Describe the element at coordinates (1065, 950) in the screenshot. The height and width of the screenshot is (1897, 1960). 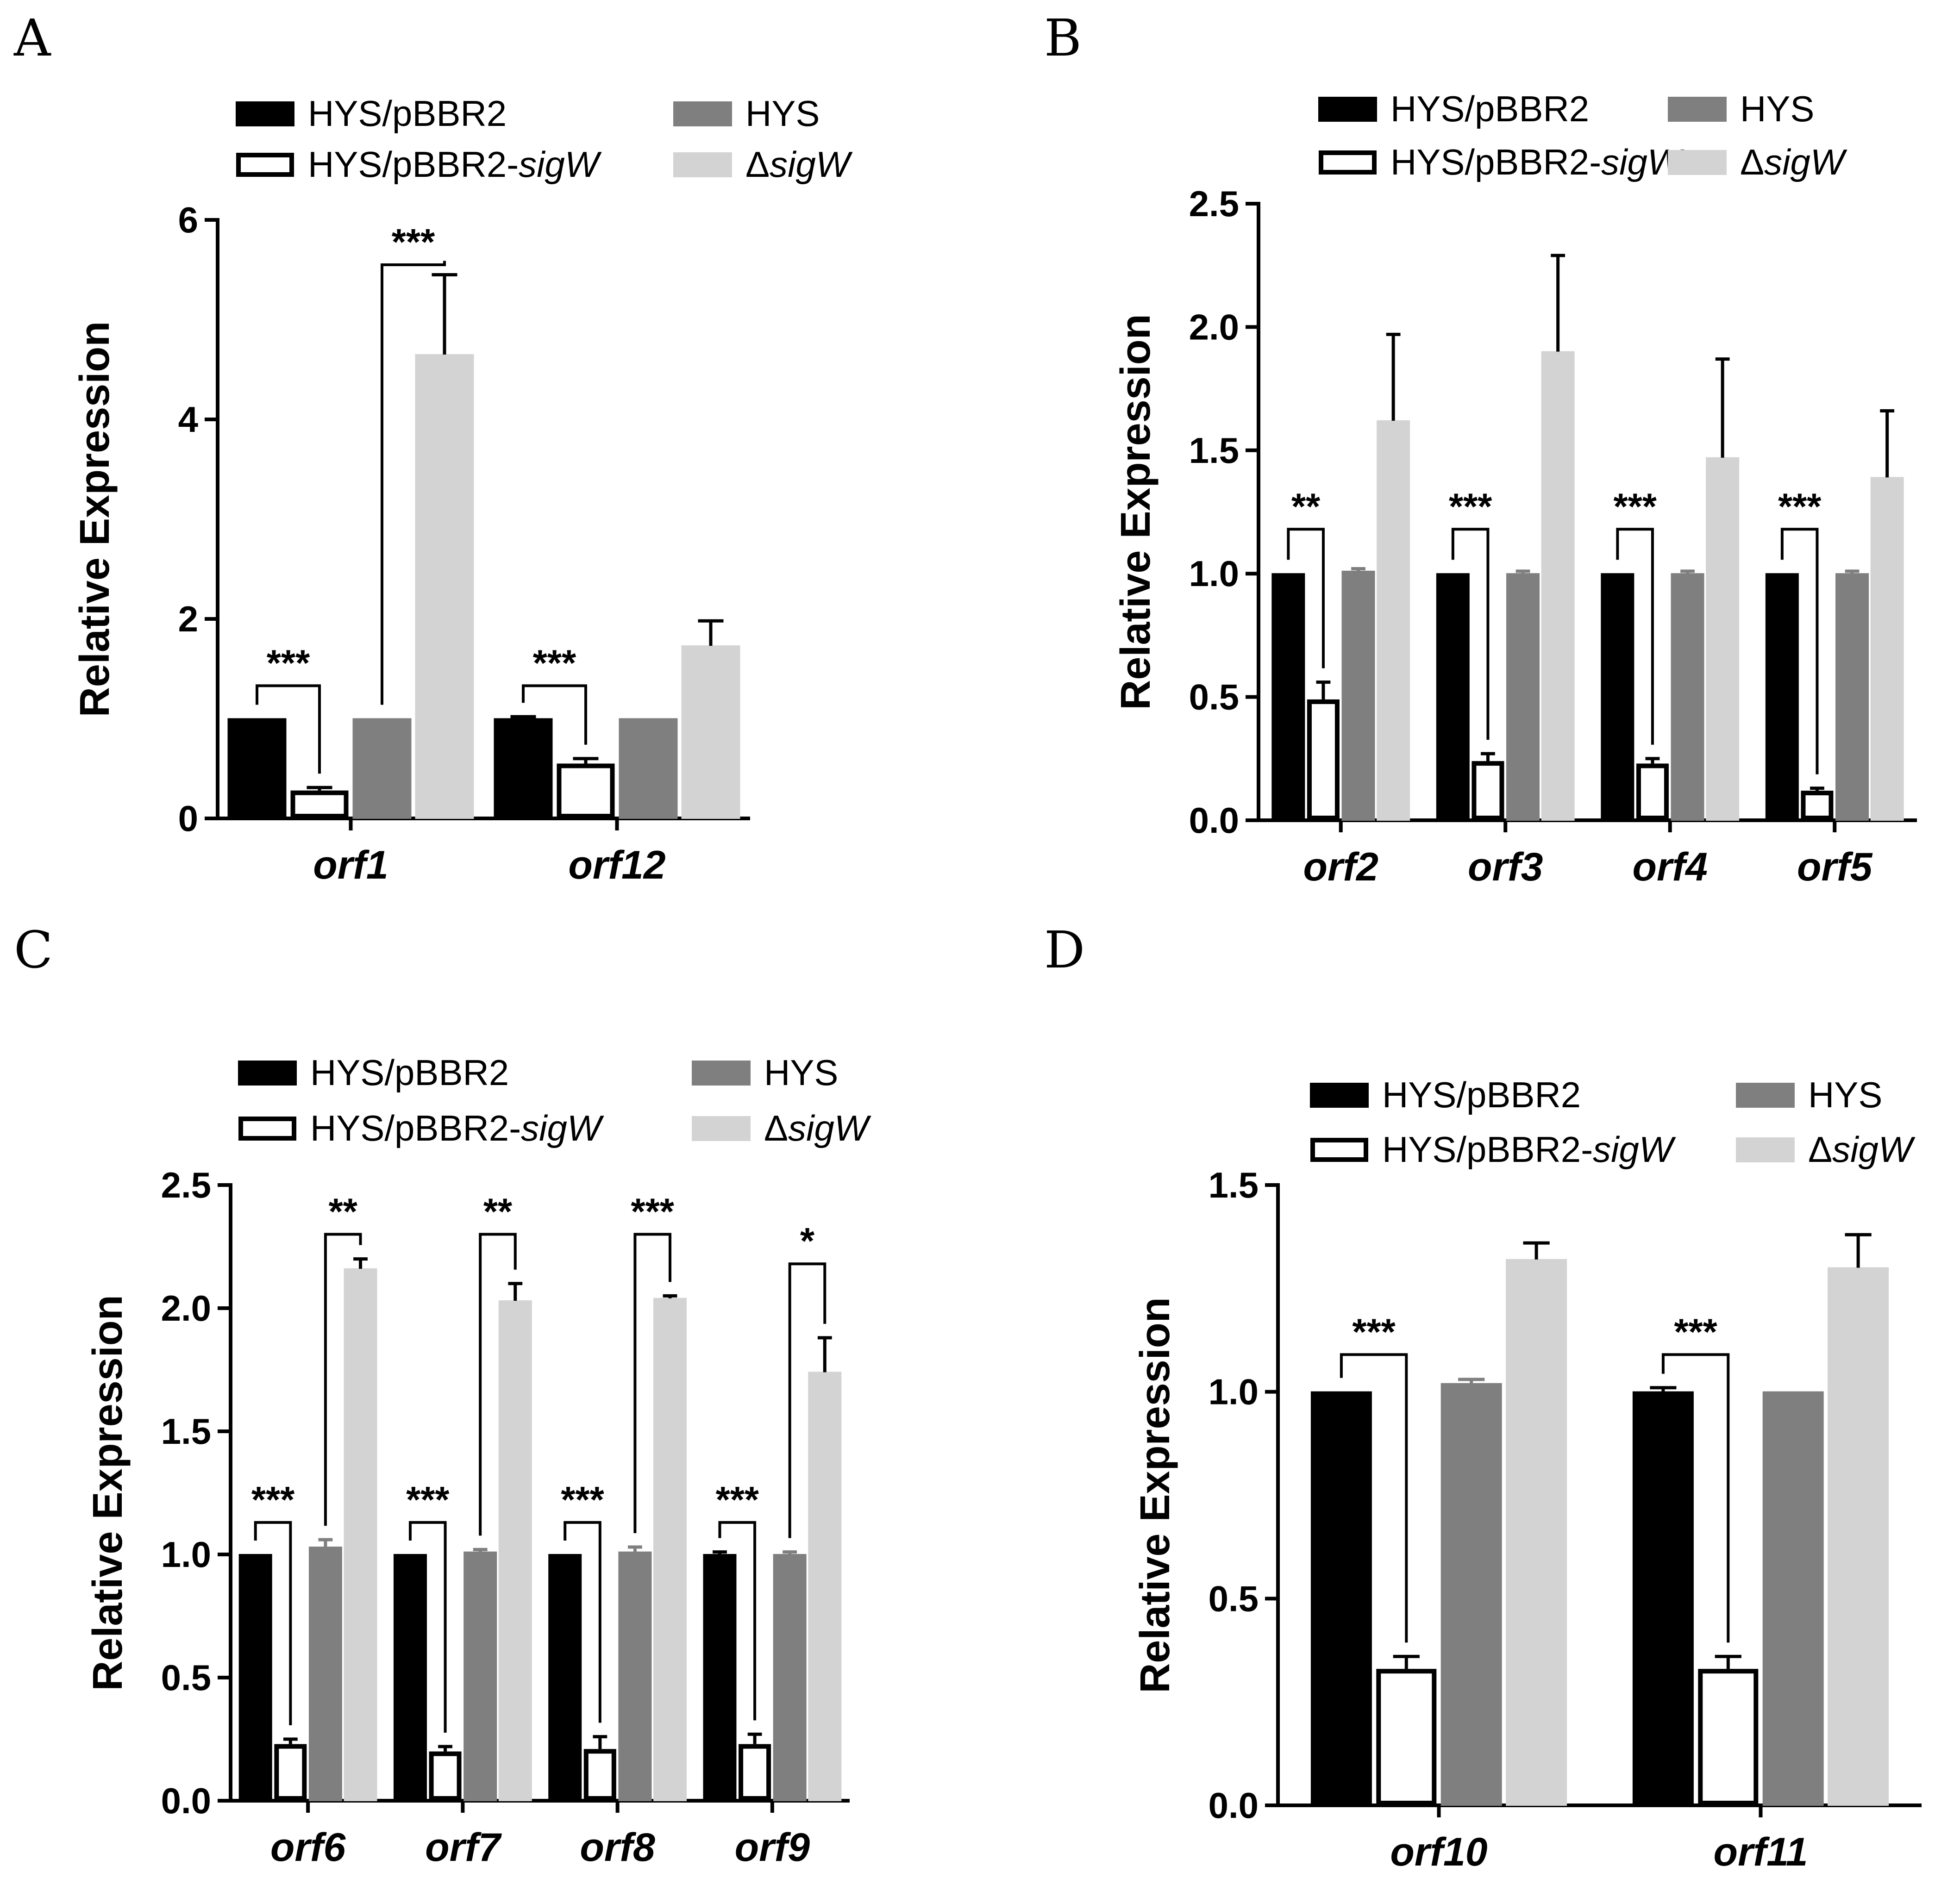
I see `panel-letter-d: D` at that location.